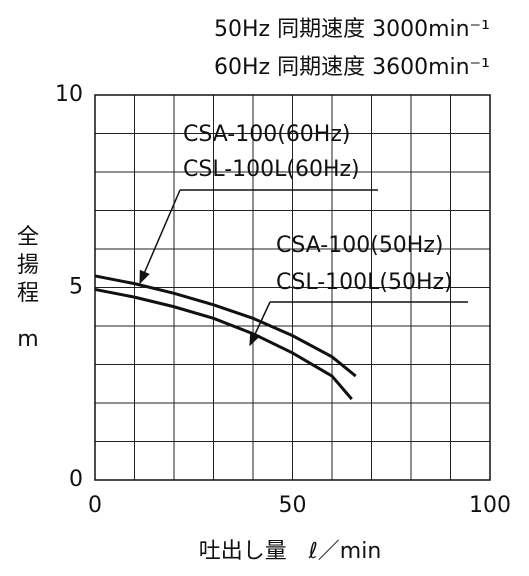  Describe the element at coordinates (76, 479) in the screenshot. I see `y-tick-label: 0` at that location.